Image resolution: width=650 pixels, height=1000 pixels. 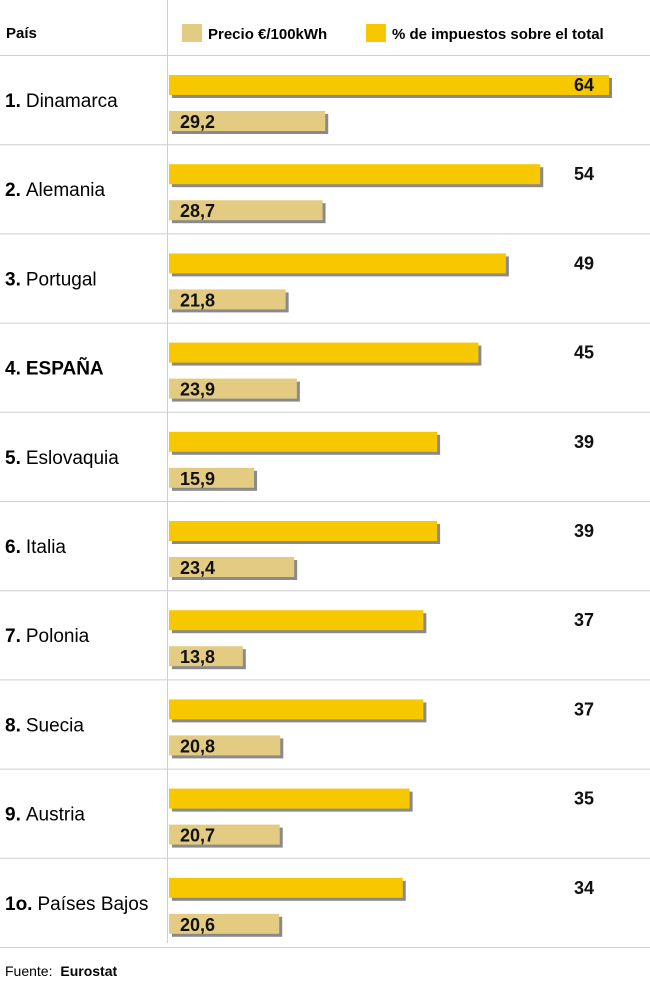 I want to click on country-label: 2. Alemania, so click(x=55, y=190).